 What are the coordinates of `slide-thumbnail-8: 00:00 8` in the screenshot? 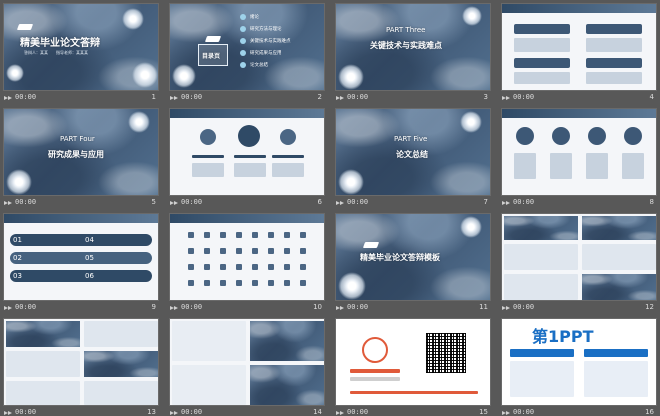 It's located at (579, 158).